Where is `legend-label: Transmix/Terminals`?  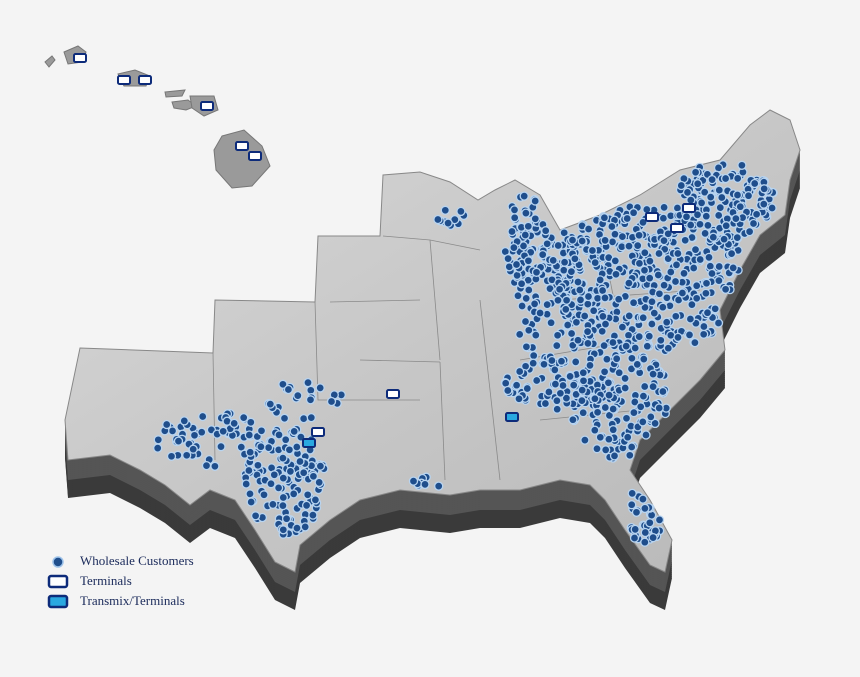 legend-label: Transmix/Terminals is located at coordinates (132, 600).